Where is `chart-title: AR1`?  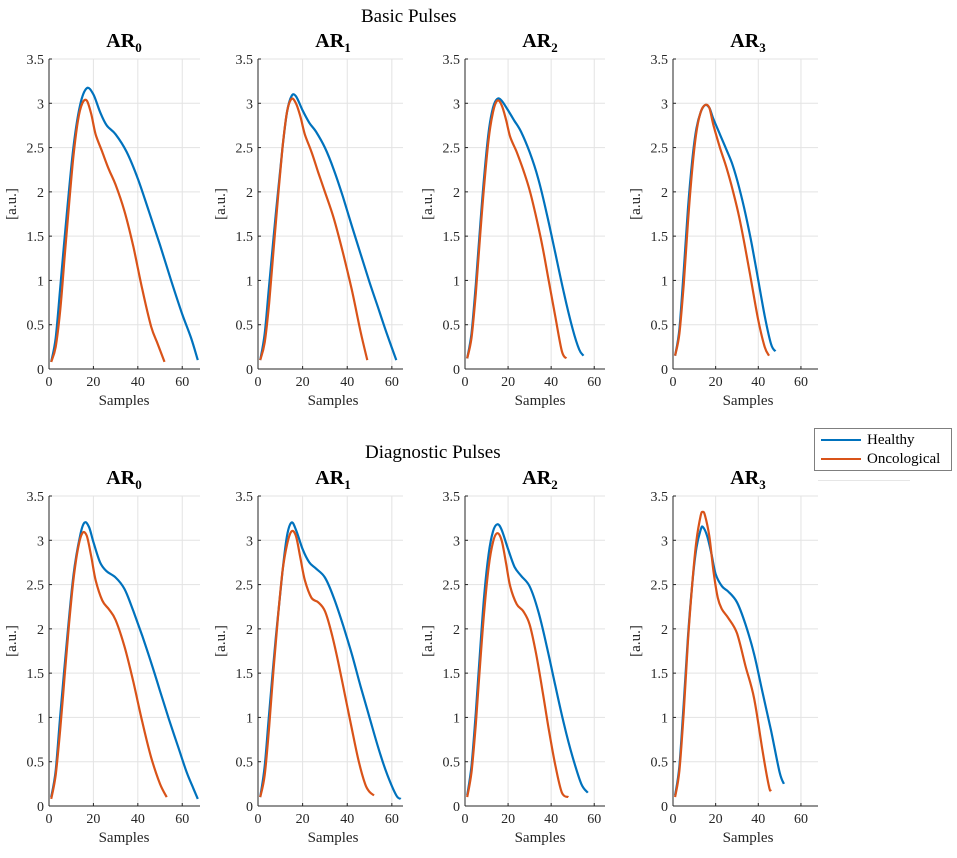
chart-title: AR1 is located at coordinates (332, 42).